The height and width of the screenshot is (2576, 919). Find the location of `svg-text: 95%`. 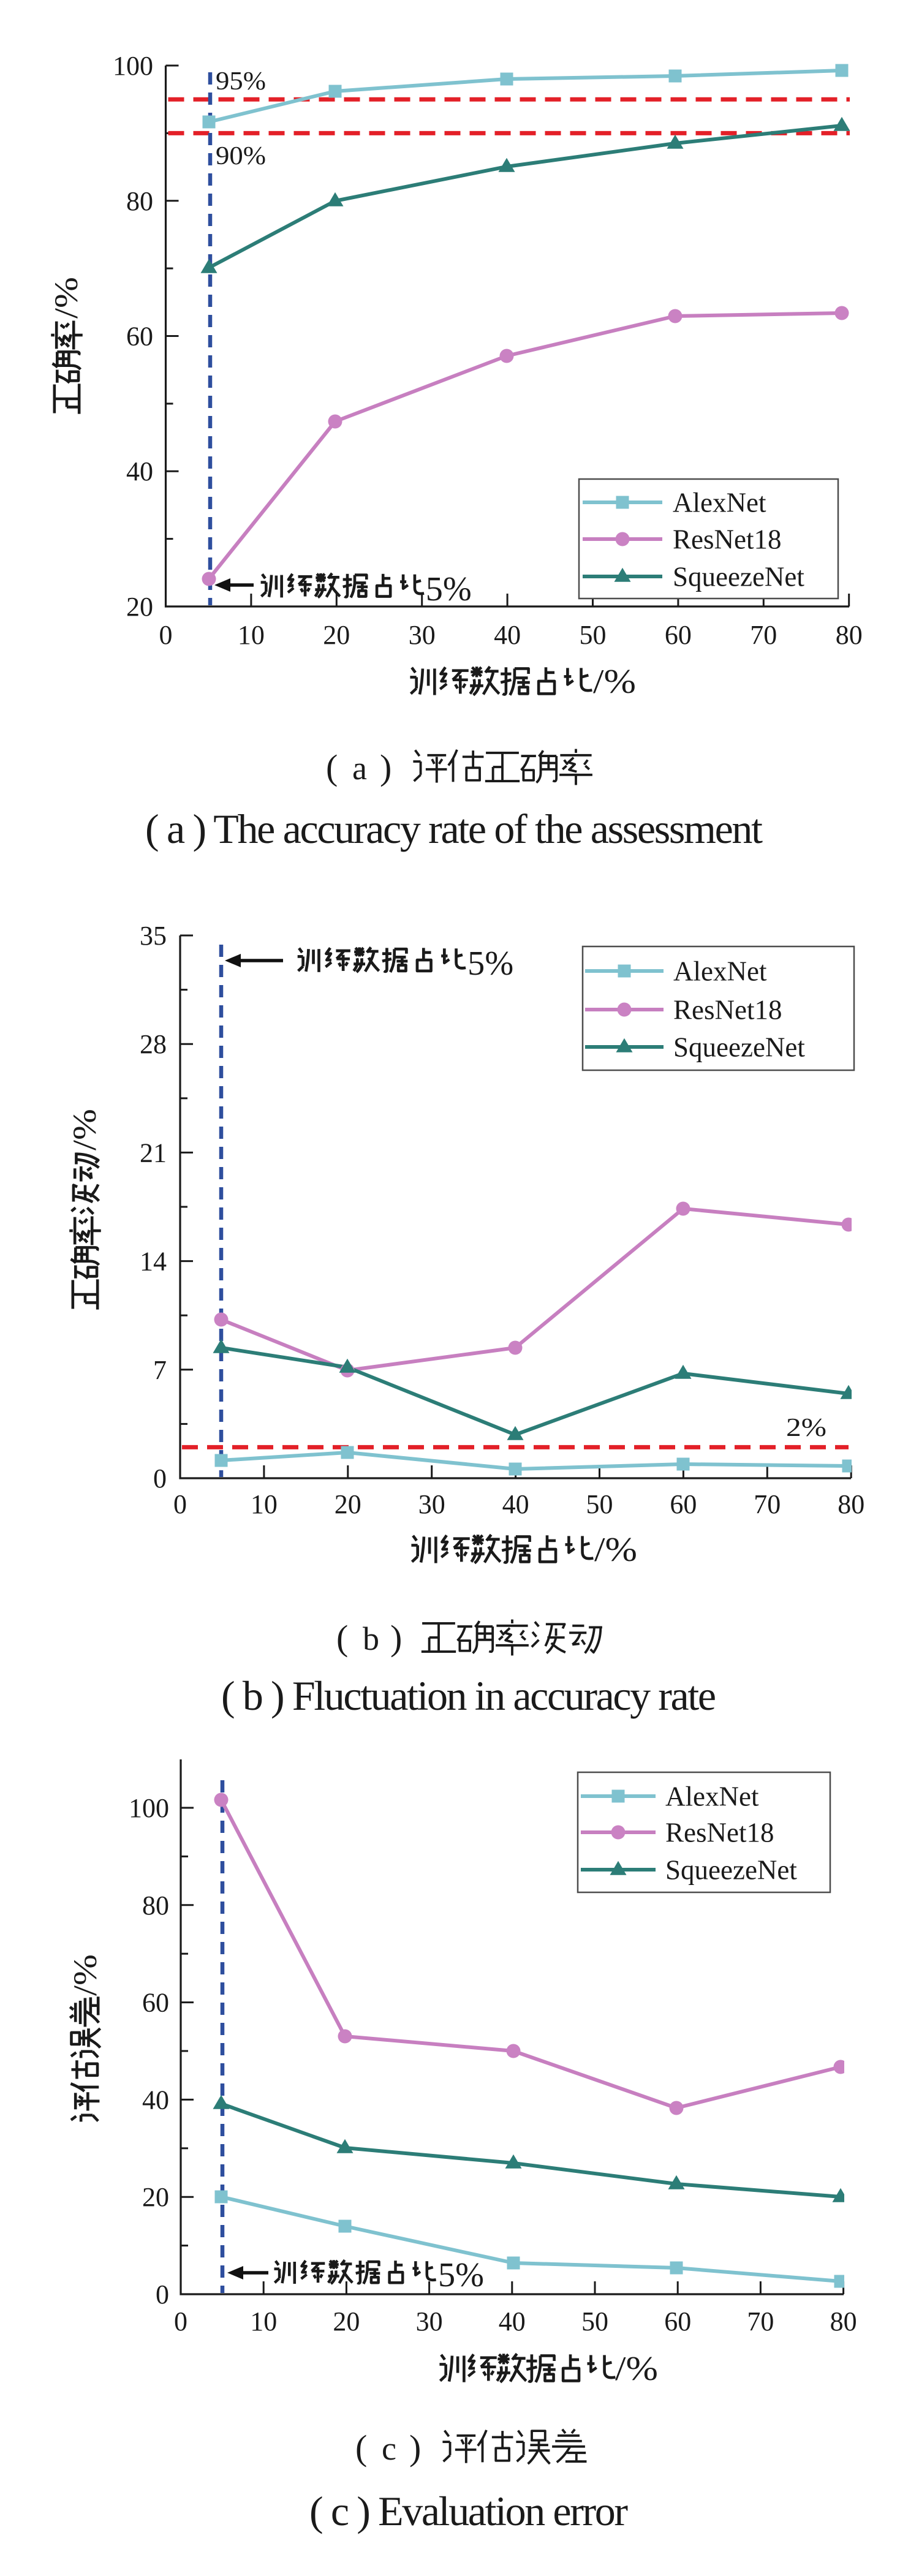

svg-text: 95% is located at coordinates (241, 81).